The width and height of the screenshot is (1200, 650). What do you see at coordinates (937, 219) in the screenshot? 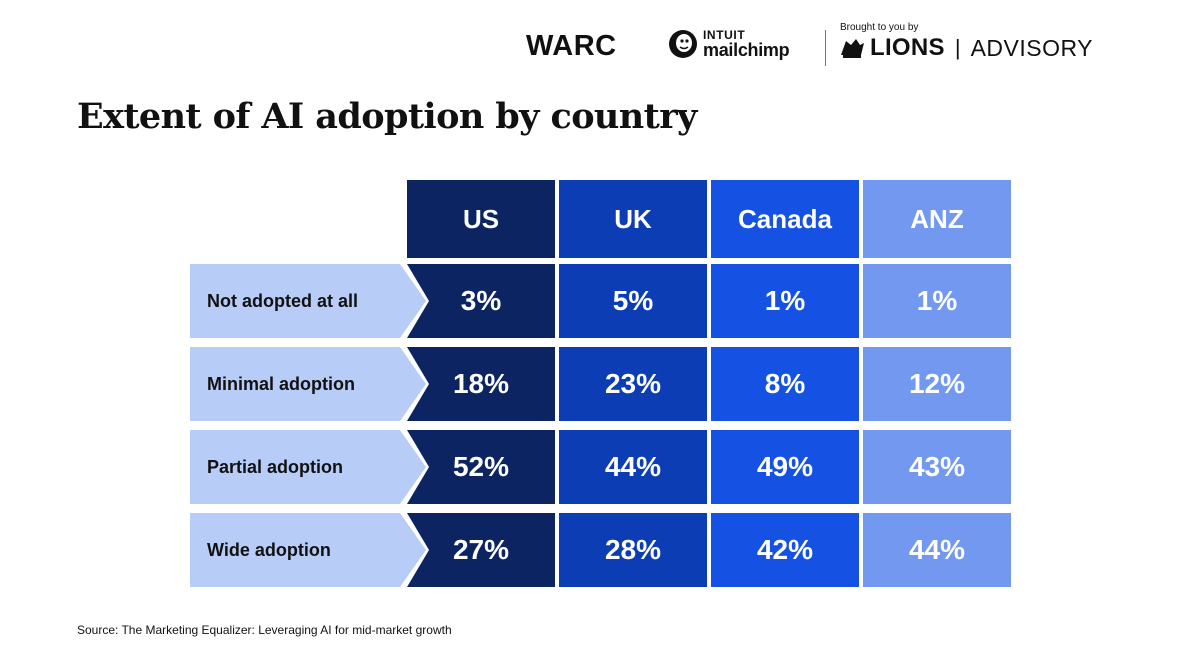
I see `column-header-anz: ANZ` at bounding box center [937, 219].